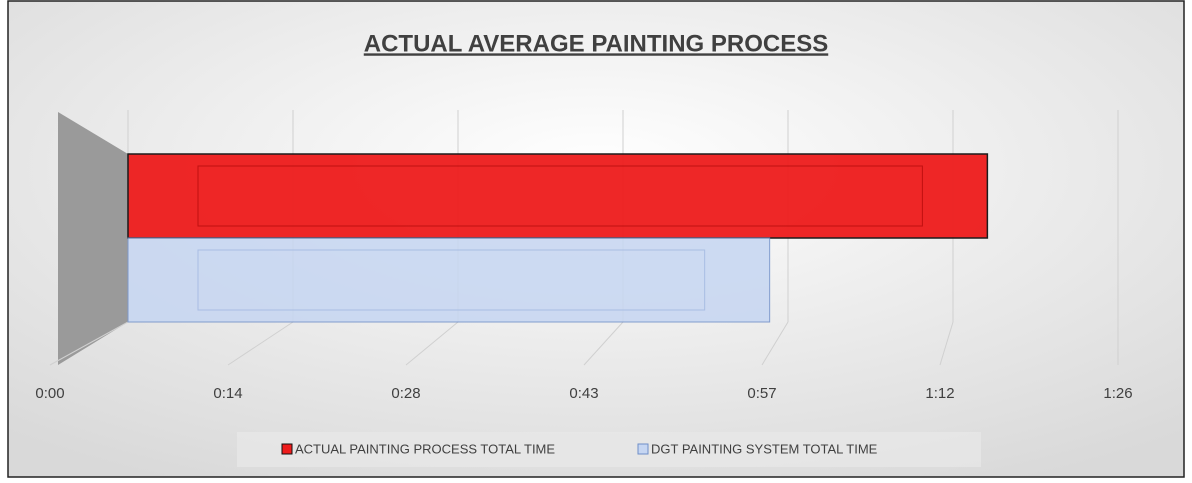  What do you see at coordinates (939, 393) in the screenshot?
I see `x-tick-label: 1:12` at bounding box center [939, 393].